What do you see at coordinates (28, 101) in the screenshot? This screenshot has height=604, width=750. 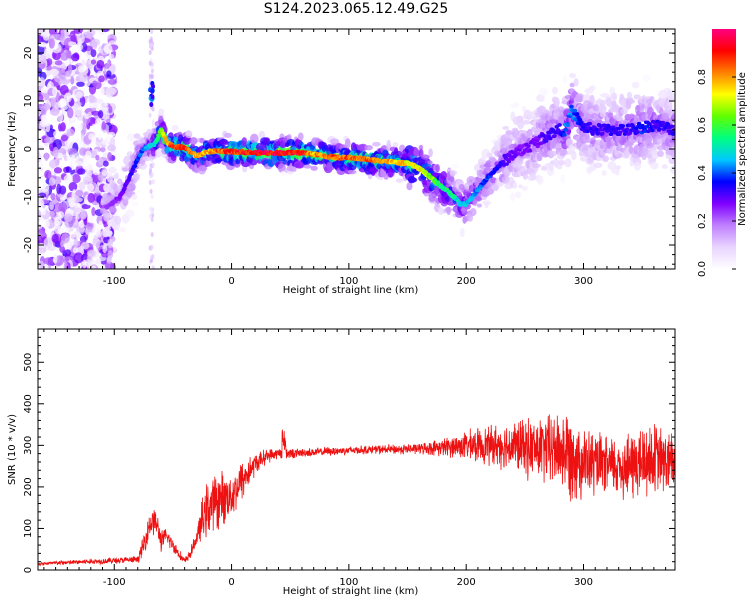 I see `spectrogram-y-tick-label: 10` at bounding box center [28, 101].